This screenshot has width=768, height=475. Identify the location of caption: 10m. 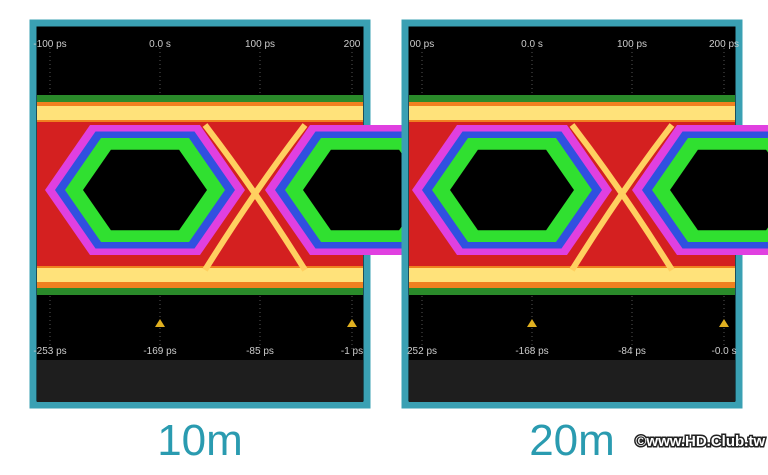
(200, 440).